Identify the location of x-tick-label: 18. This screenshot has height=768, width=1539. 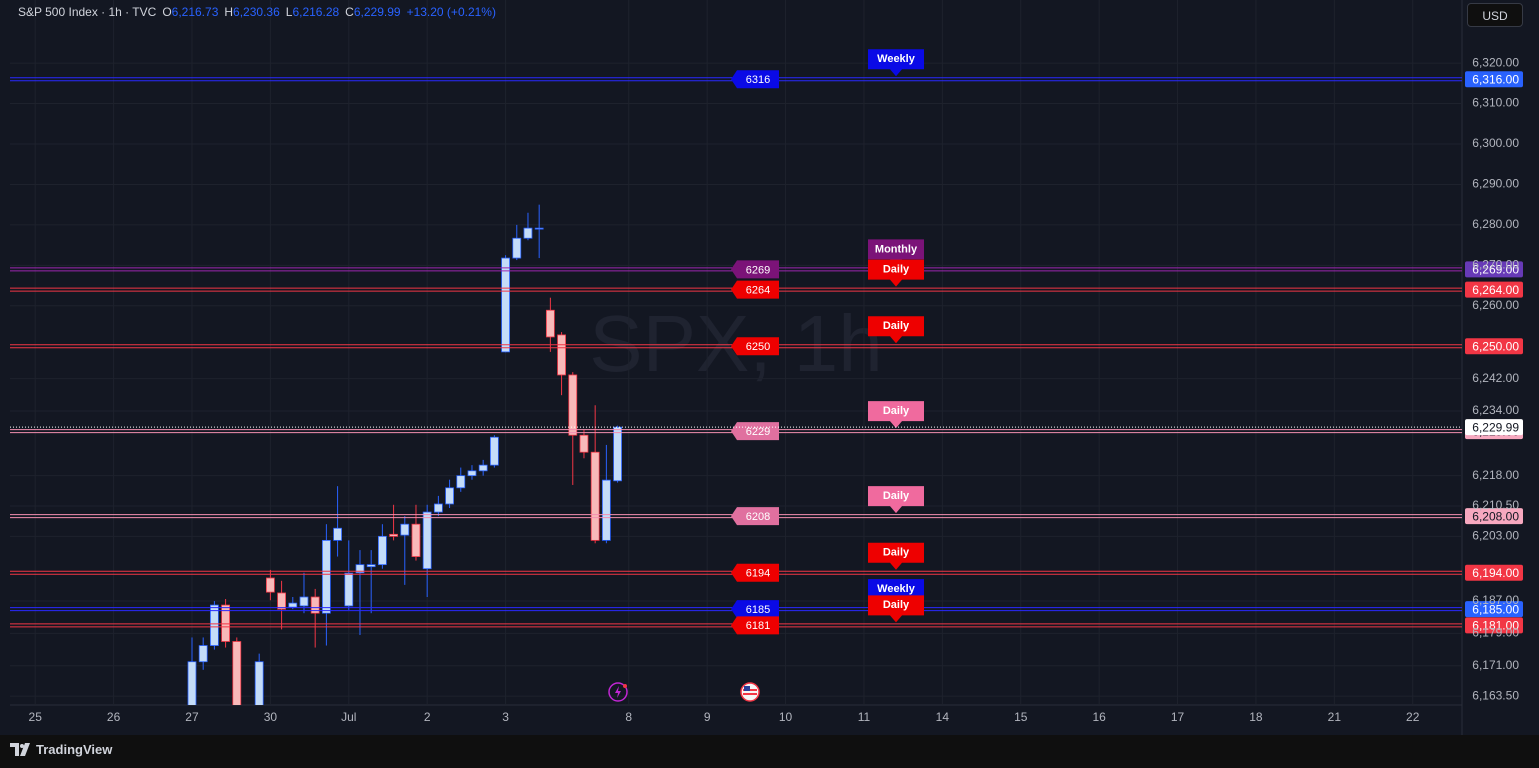
(1256, 717).